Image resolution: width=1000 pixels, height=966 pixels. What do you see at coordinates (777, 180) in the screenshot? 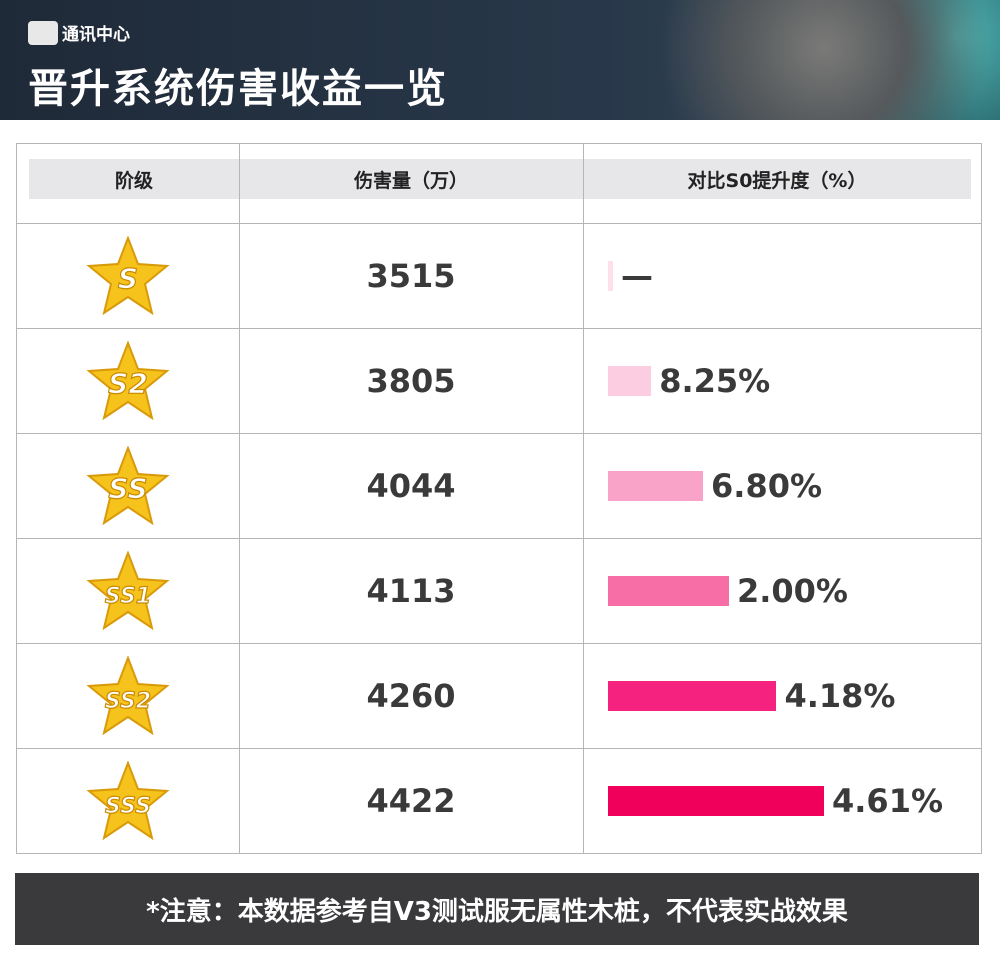
I see `column-header-increase: 对比S0提升度（%）` at bounding box center [777, 180].